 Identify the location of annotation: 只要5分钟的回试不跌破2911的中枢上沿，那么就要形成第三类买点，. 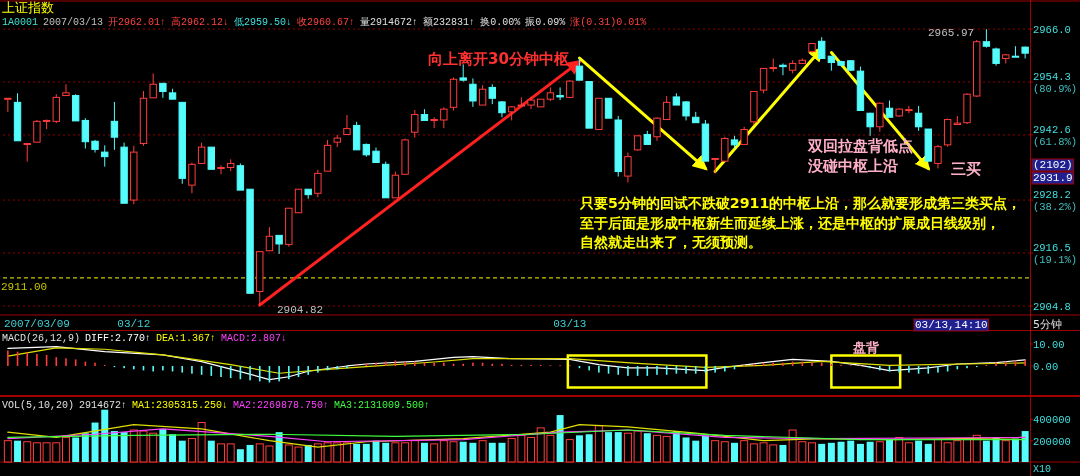
(800, 203).